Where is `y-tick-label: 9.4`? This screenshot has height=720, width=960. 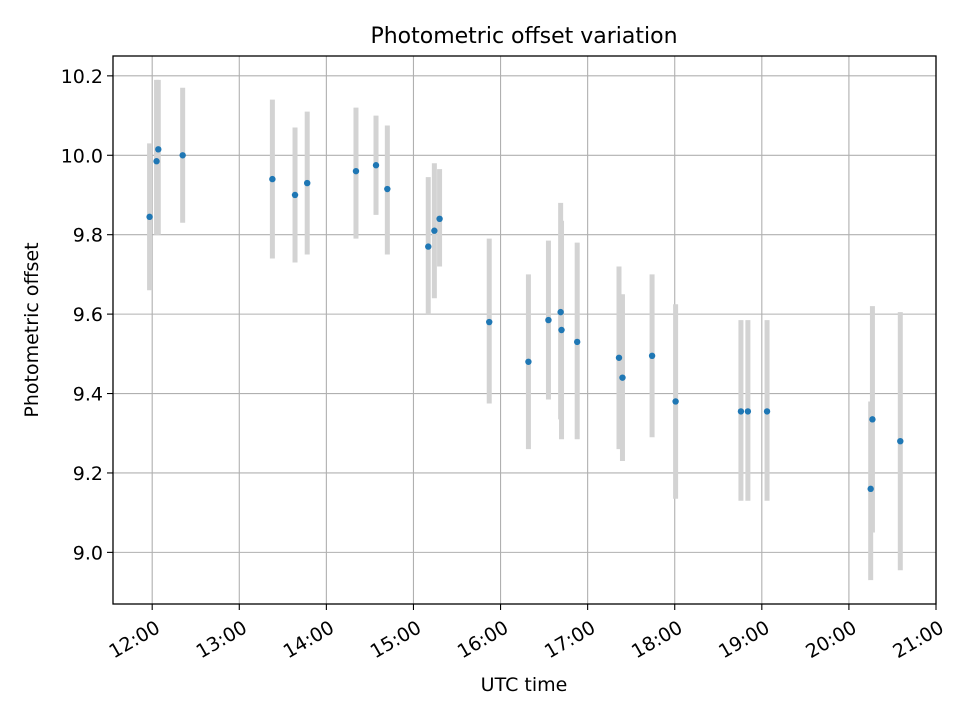 y-tick-label: 9.4 is located at coordinates (88, 395).